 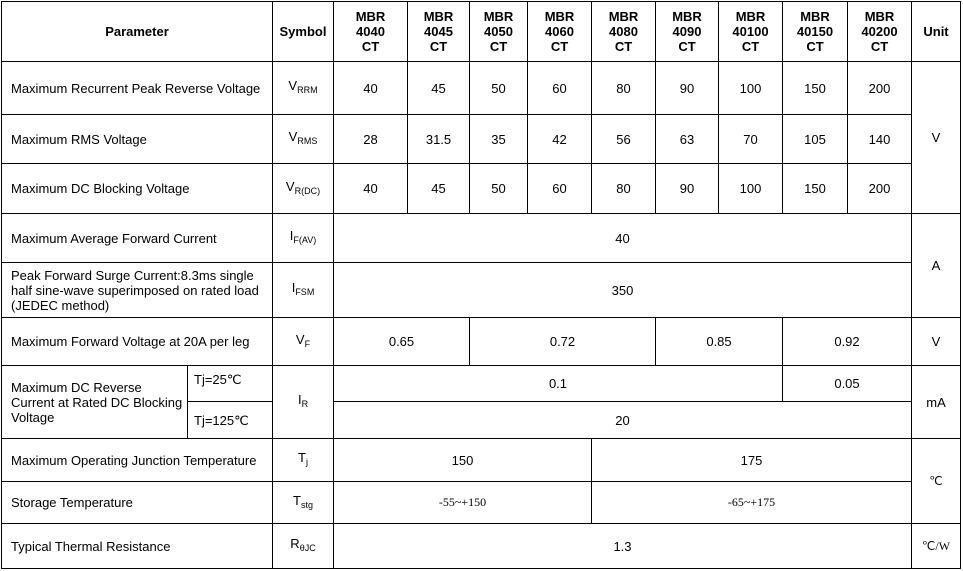 I want to click on value: 1.3, so click(x=622, y=546).